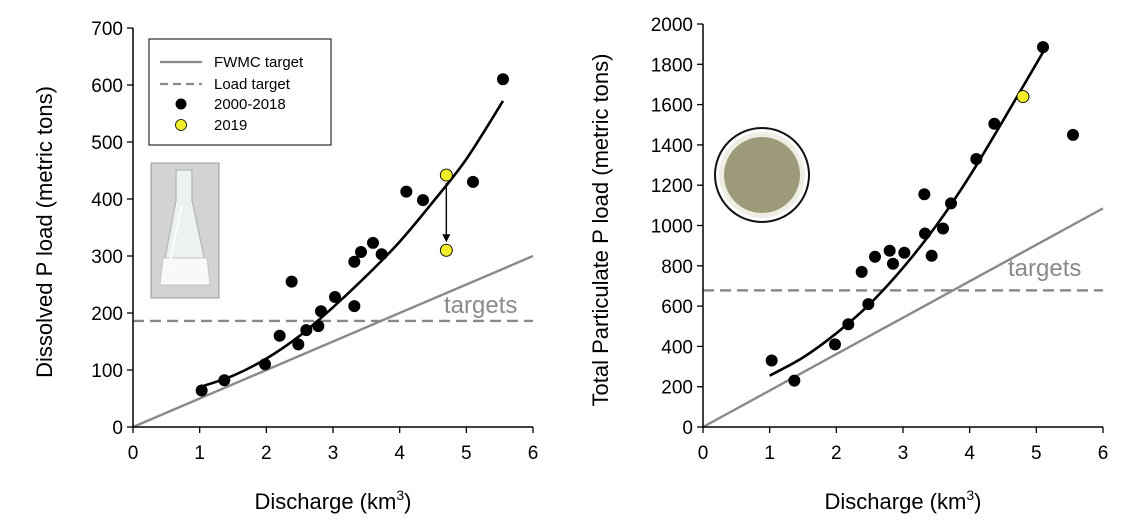 The width and height of the screenshot is (1135, 532). I want to click on legend: FWMC target Load target 2000-2018 2019, so click(240, 92).